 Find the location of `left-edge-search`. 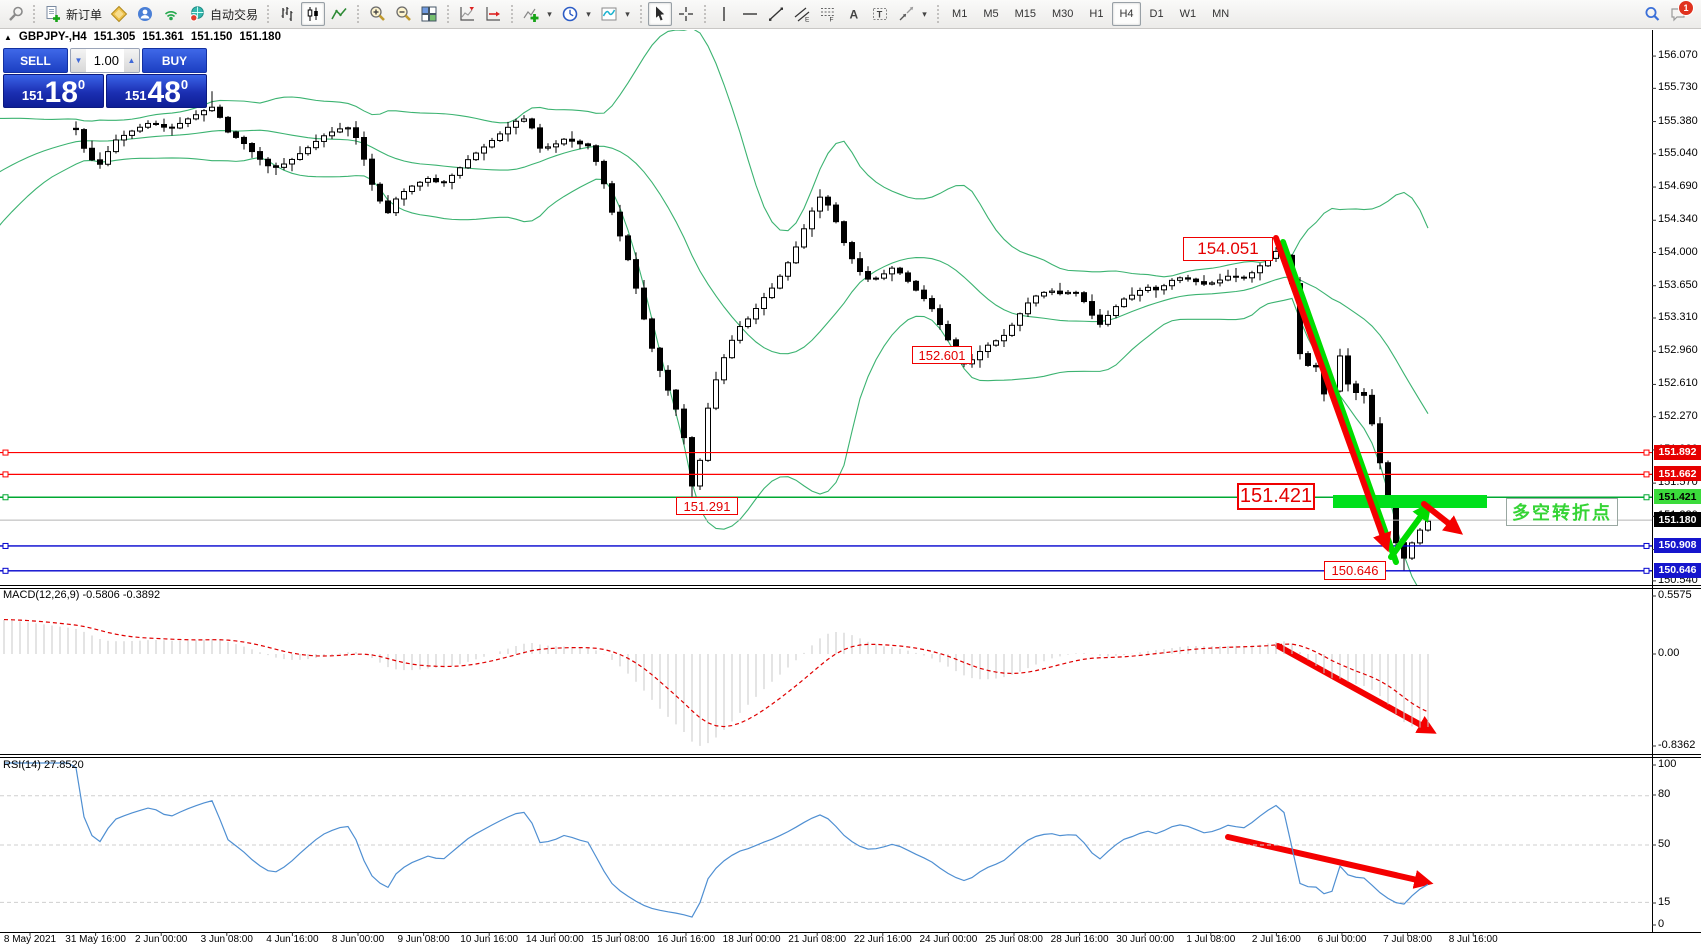

left-edge-search is located at coordinates (15, 14).